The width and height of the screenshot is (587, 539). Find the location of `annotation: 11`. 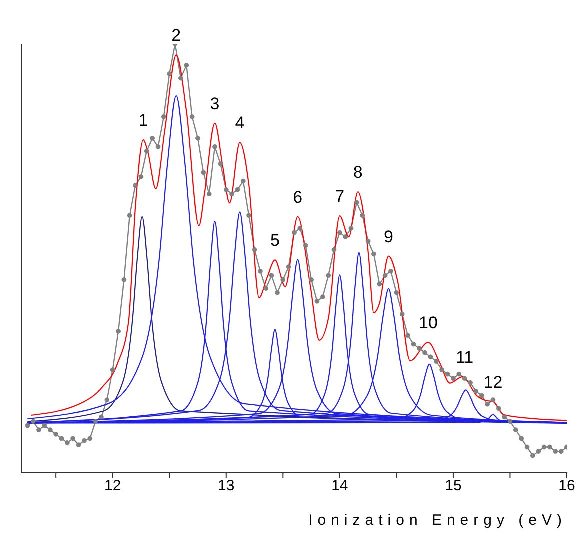

annotation: 11 is located at coordinates (465, 357).